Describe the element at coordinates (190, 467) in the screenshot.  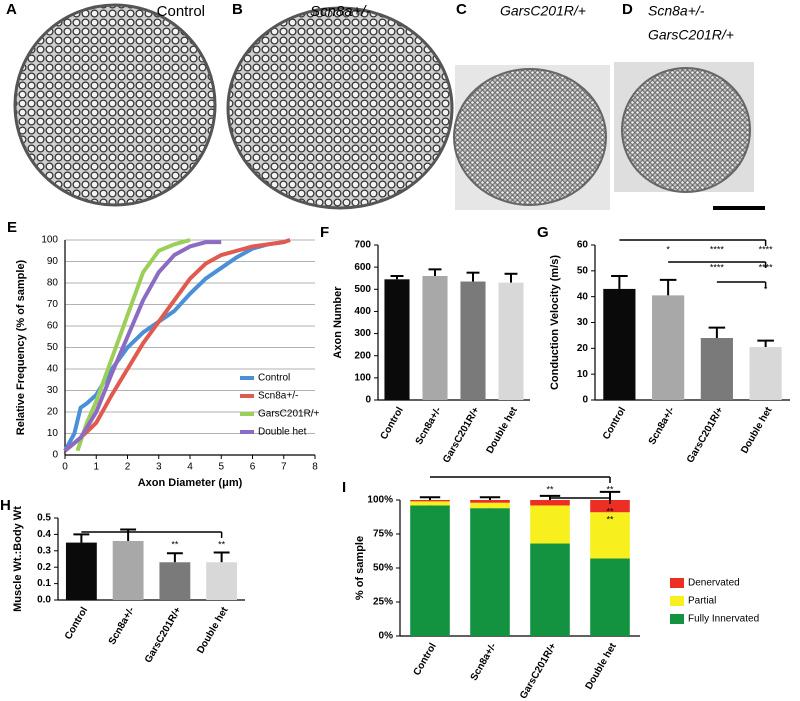
I see `x-tick-label: 4` at that location.